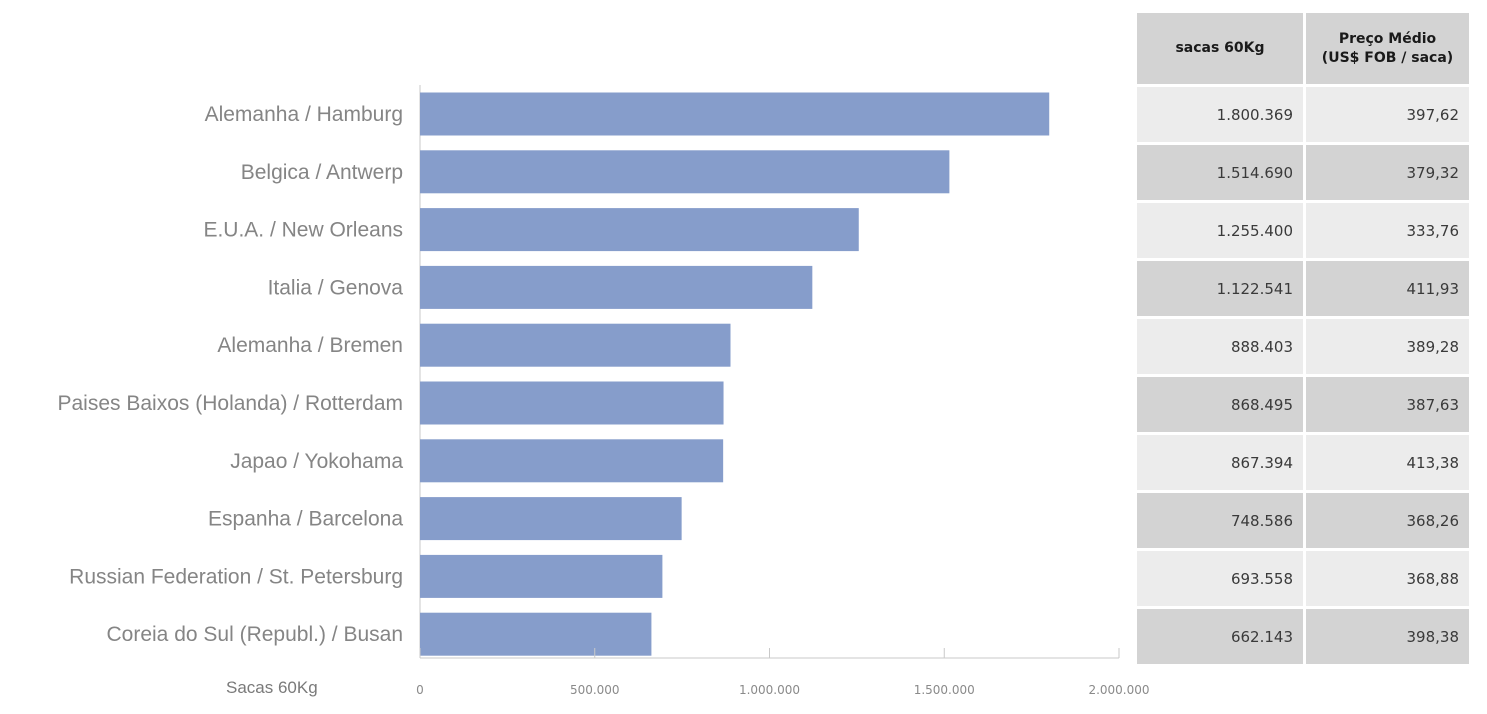 The width and height of the screenshot is (1487, 714). I want to click on cell-sacas: 1.255.400, so click(1220, 230).